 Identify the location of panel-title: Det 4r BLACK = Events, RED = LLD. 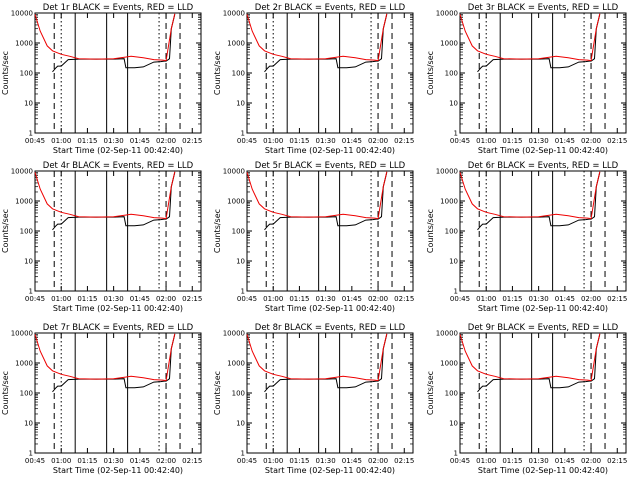
(118, 166).